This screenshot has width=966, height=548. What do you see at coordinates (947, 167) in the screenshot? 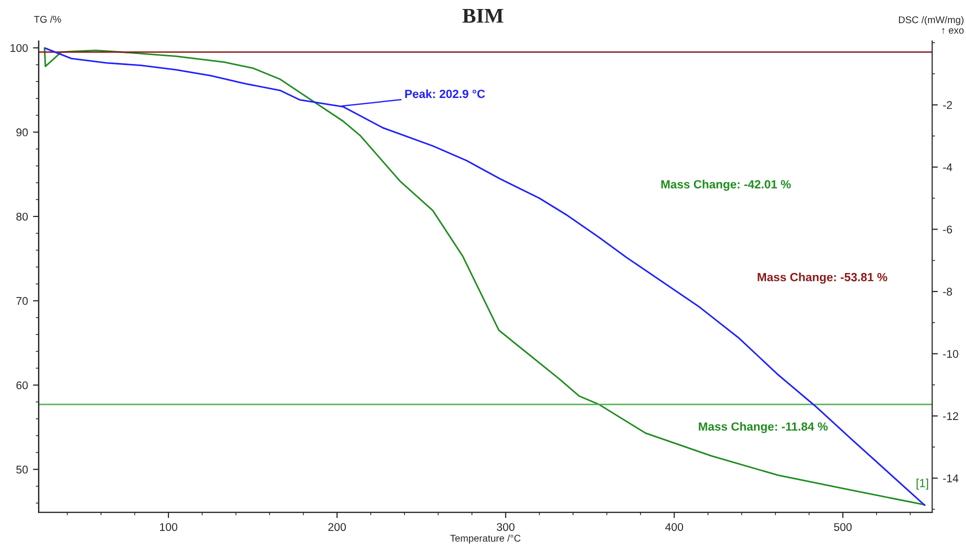
I see `y2-tick-label: -4` at bounding box center [947, 167].